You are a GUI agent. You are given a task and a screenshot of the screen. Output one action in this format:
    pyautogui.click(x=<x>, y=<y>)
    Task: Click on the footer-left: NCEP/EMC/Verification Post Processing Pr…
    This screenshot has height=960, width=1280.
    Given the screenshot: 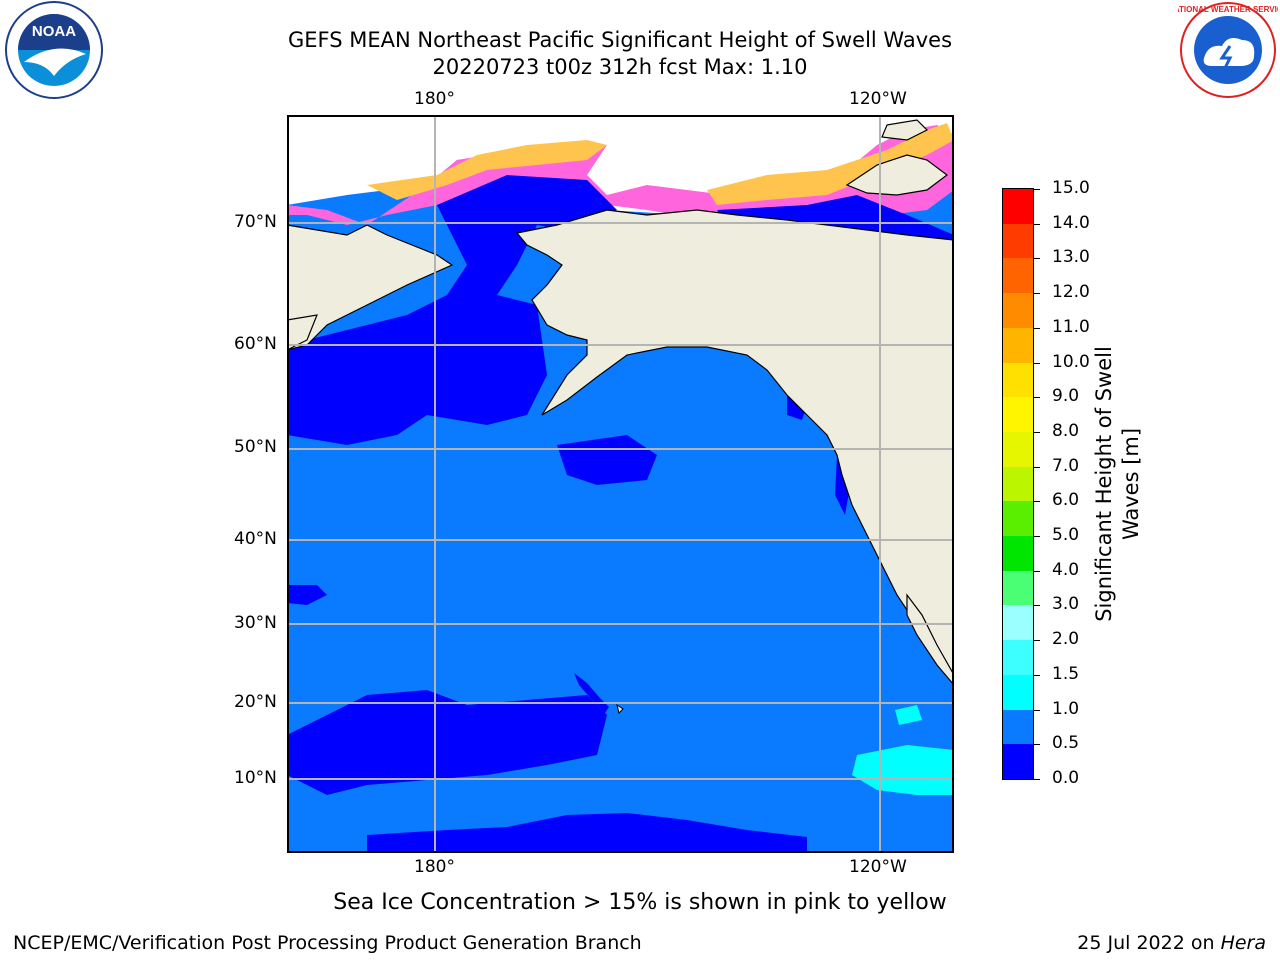 What is the action you would take?
    pyautogui.click(x=327, y=943)
    